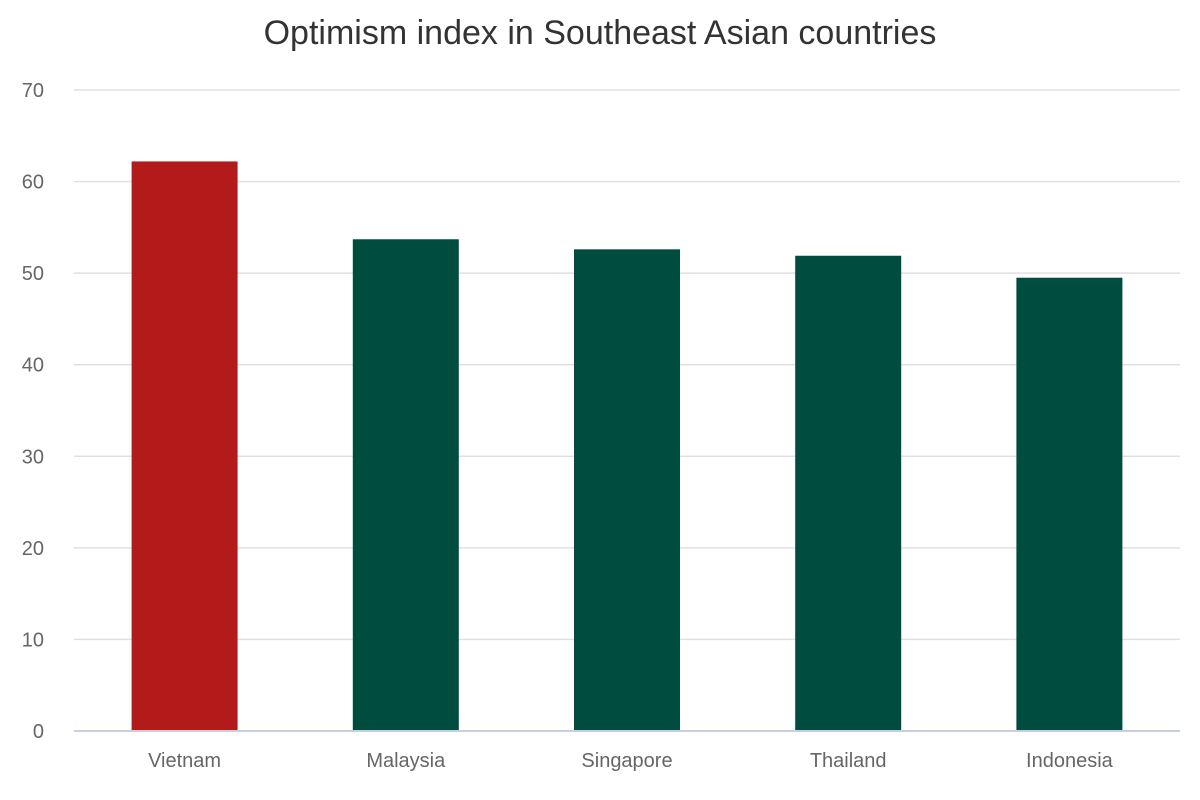 The image size is (1200, 800). I want to click on y-tick-label: 0, so click(38, 732).